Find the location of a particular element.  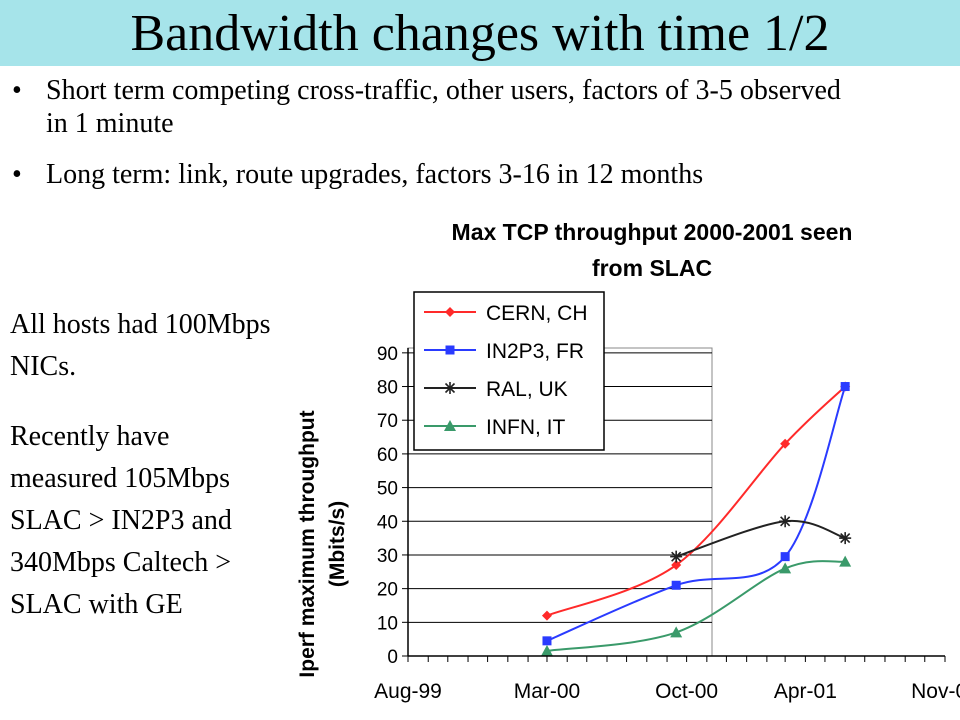

x-tick-label: Aug-99 is located at coordinates (408, 691).